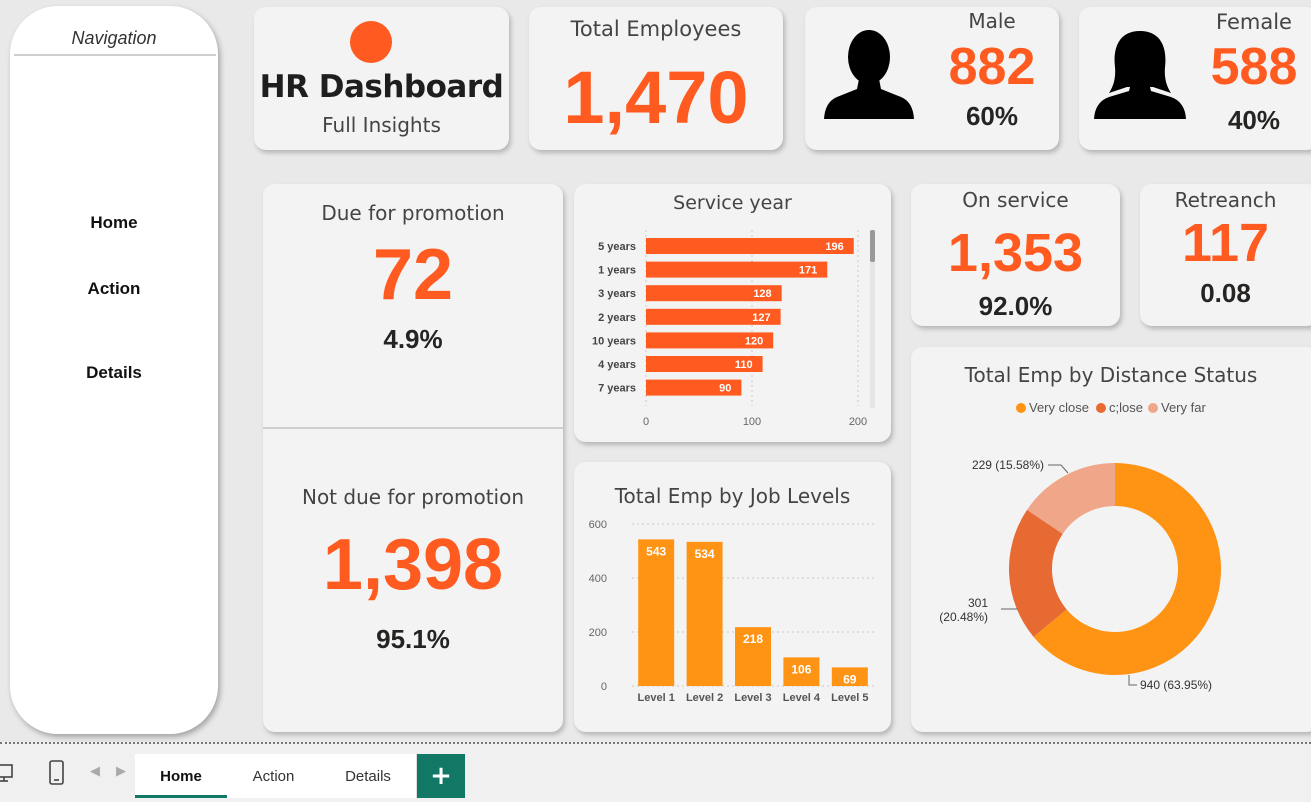 This screenshot has width=1311, height=802. I want to click on on-service-label: On service, so click(1015, 200).